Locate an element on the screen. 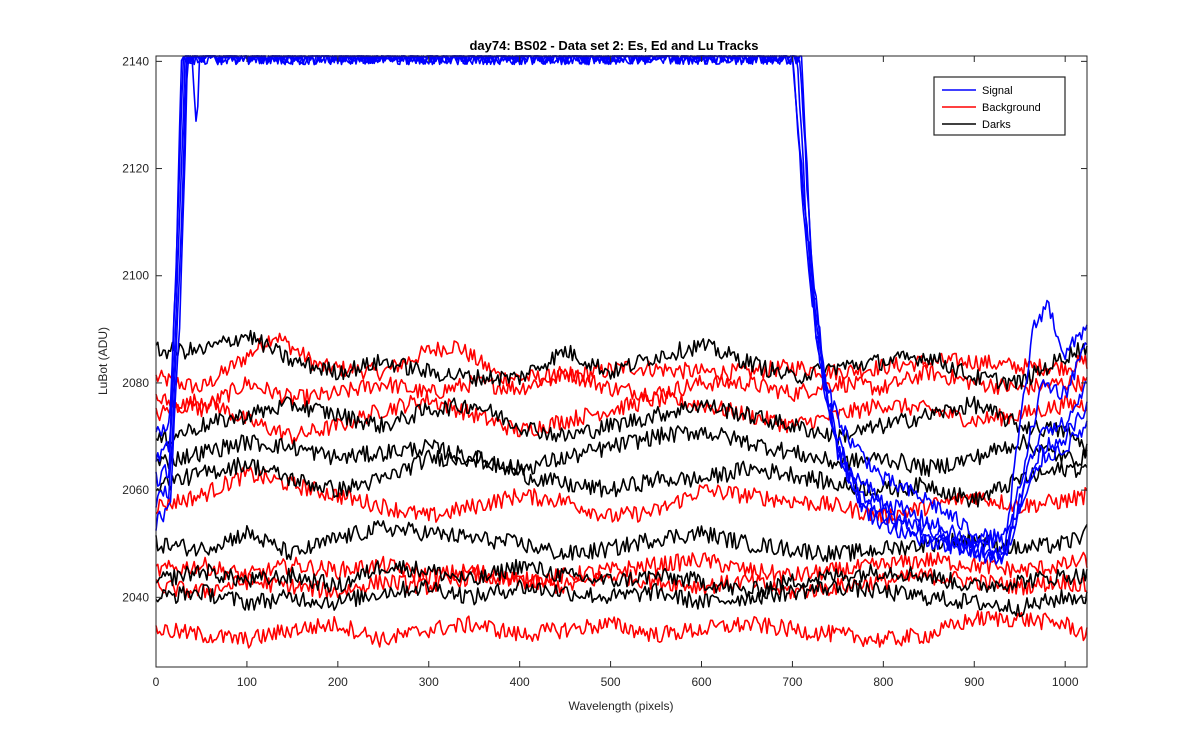 This screenshot has height=750, width=1200. y-tick-label: 2100 is located at coordinates (135, 276).